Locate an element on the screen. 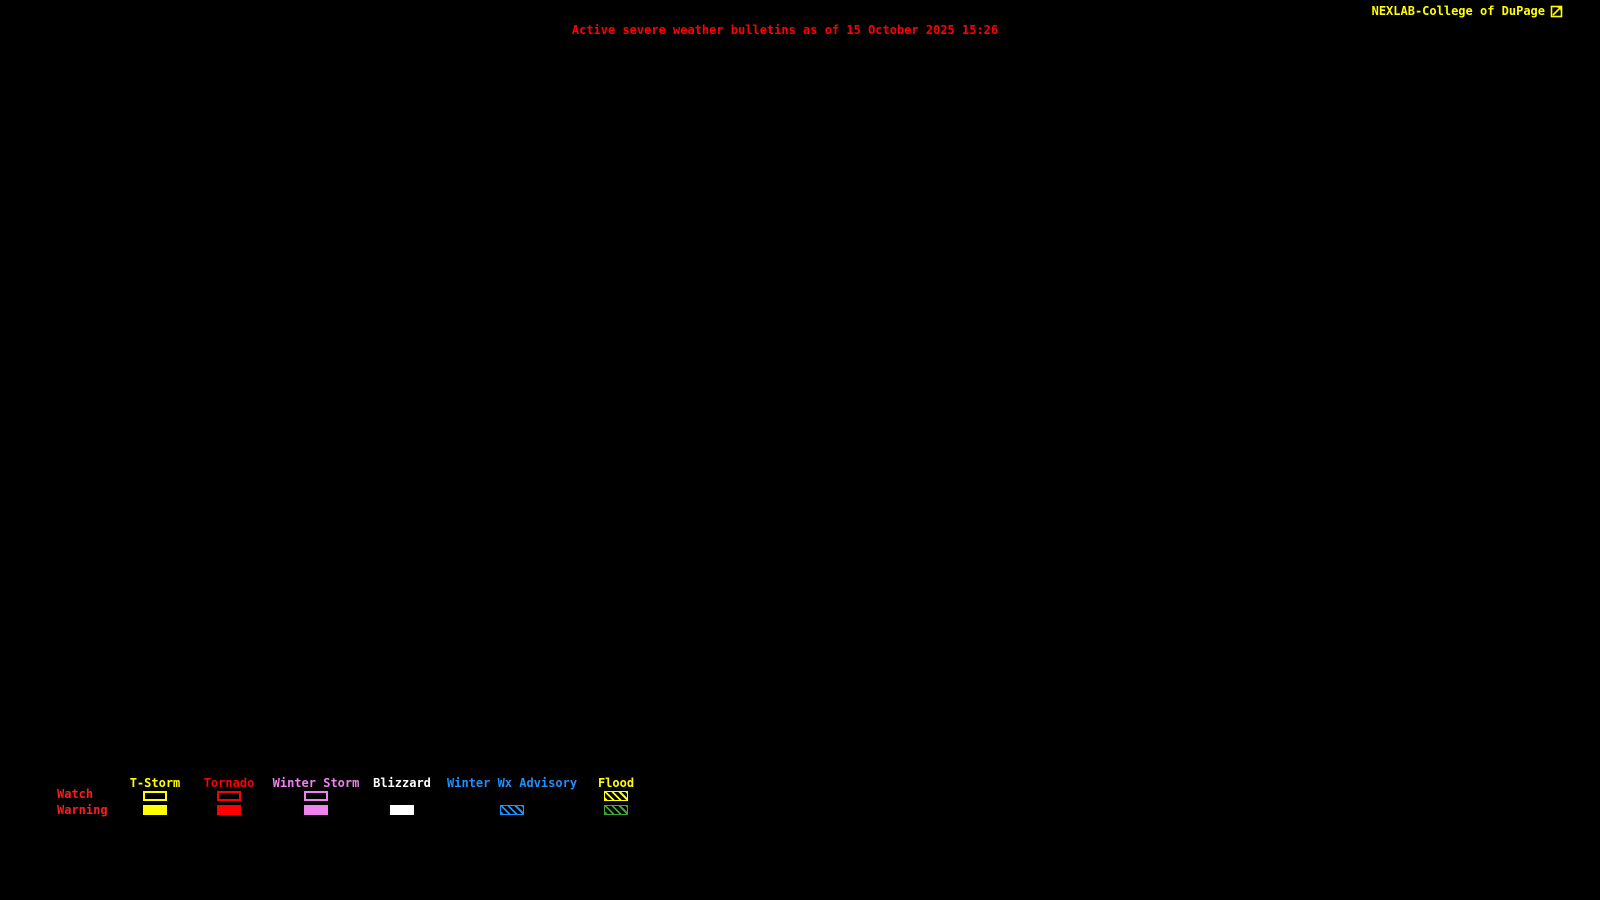 Image resolution: width=1600 pixels, height=900 pixels. flood-warning-swatch is located at coordinates (616, 810).